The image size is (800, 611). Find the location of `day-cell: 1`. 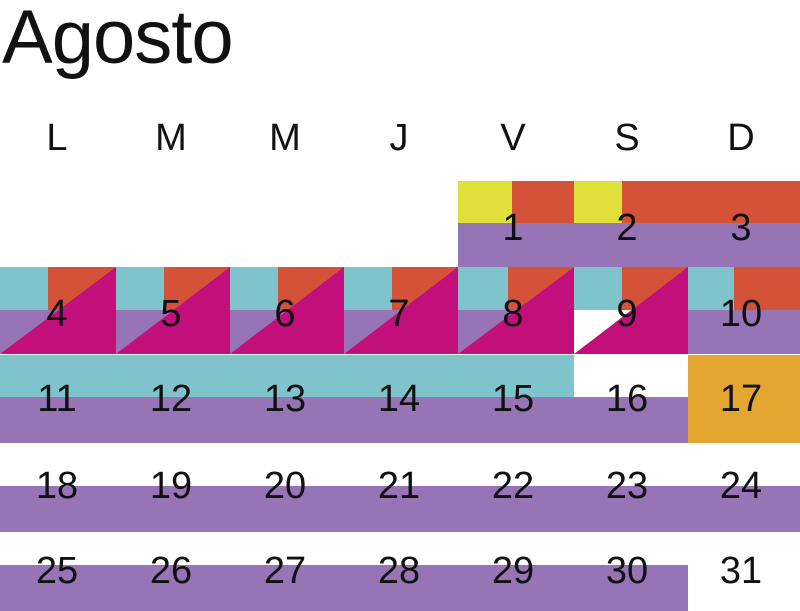

day-cell: 1 is located at coordinates (513, 228).